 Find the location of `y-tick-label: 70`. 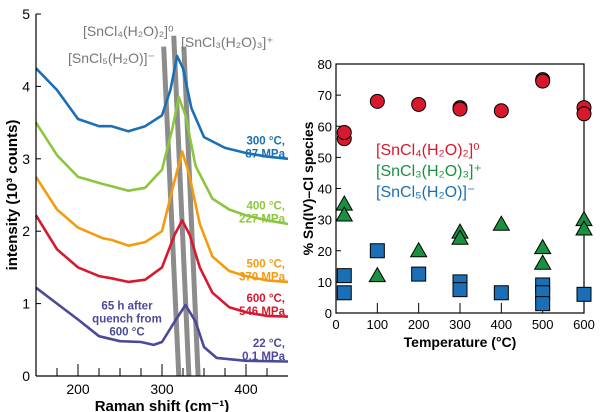

y-tick-label: 70 is located at coordinates (325, 95).